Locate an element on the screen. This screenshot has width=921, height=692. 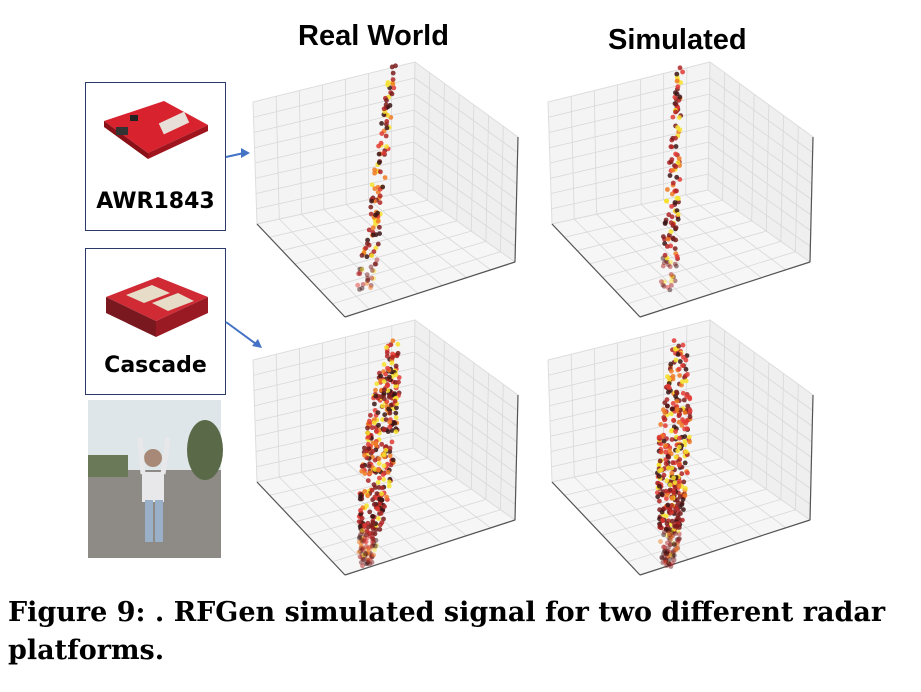
y-axis is located at coordinates (430, 289).